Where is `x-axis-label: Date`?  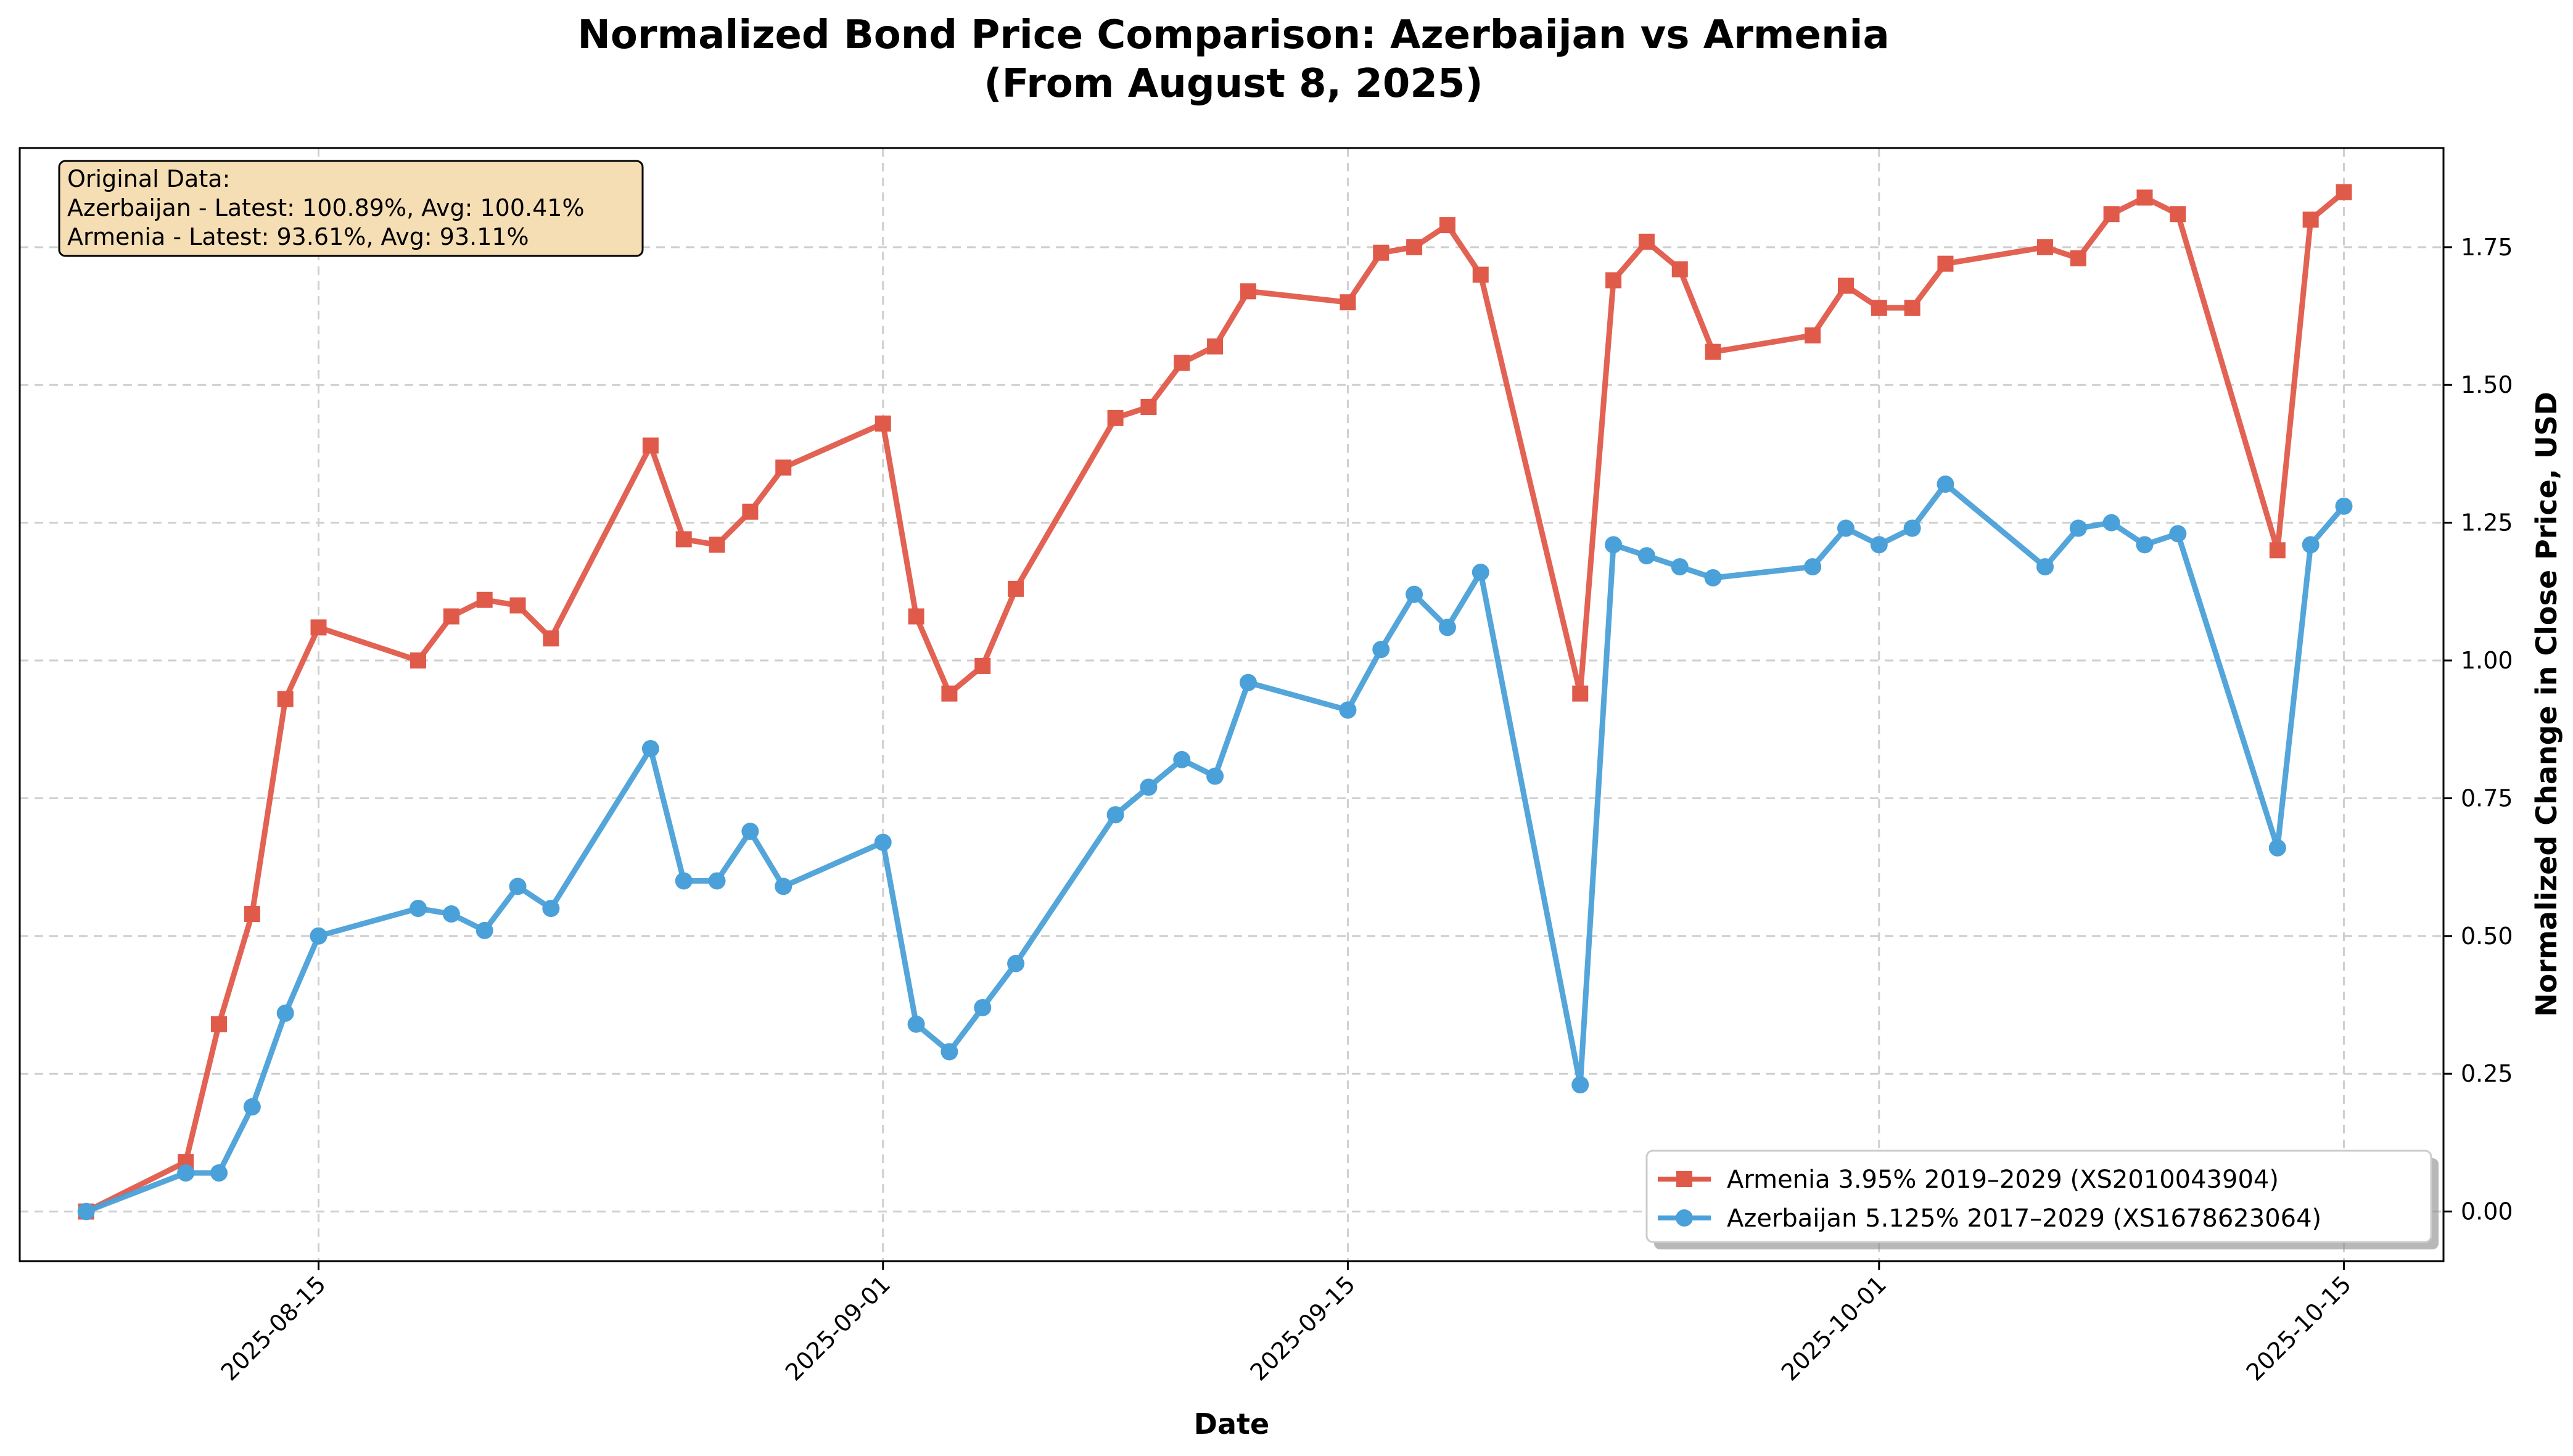 x-axis-label: Date is located at coordinates (1231, 1424).